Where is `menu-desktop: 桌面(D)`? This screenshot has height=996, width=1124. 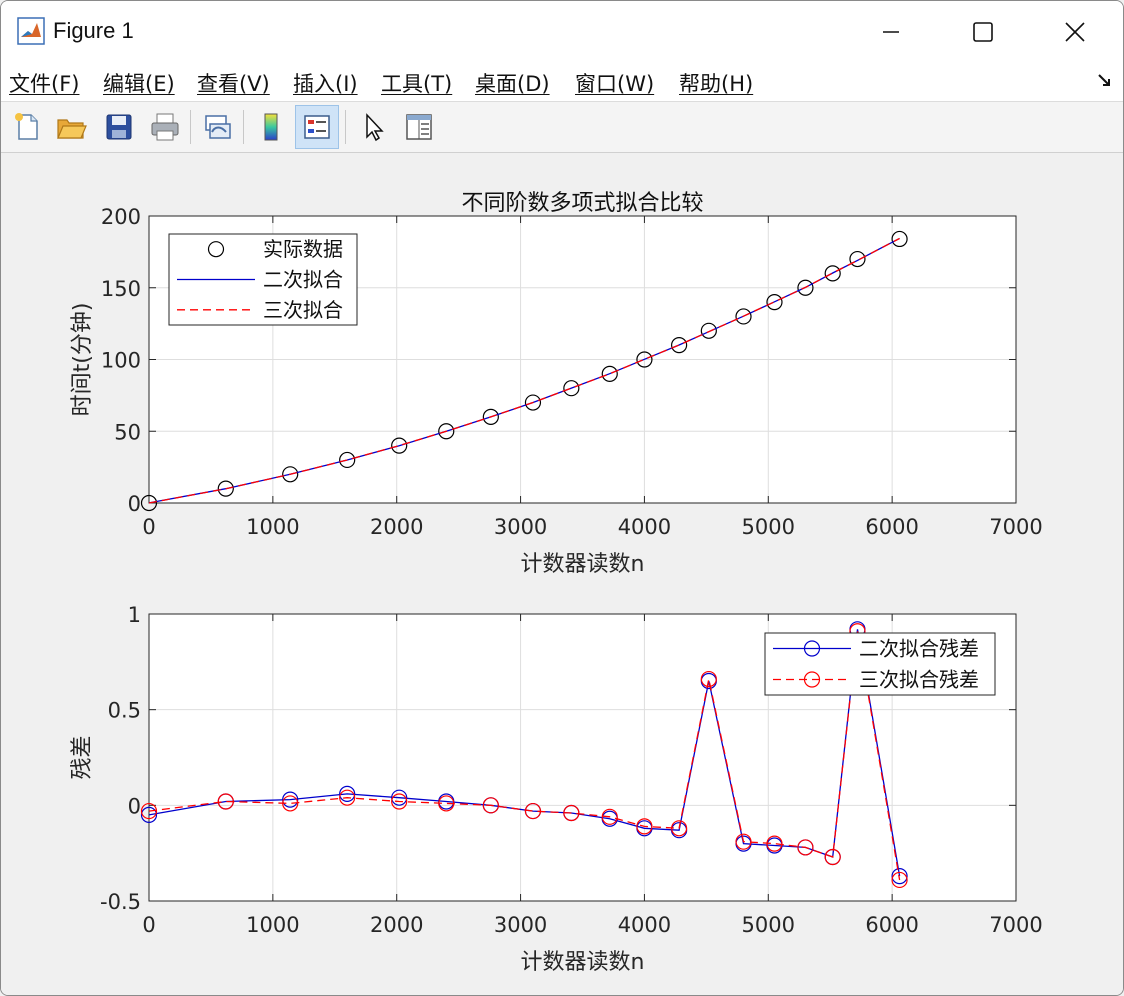
menu-desktop: 桌面(D) is located at coordinates (512, 84).